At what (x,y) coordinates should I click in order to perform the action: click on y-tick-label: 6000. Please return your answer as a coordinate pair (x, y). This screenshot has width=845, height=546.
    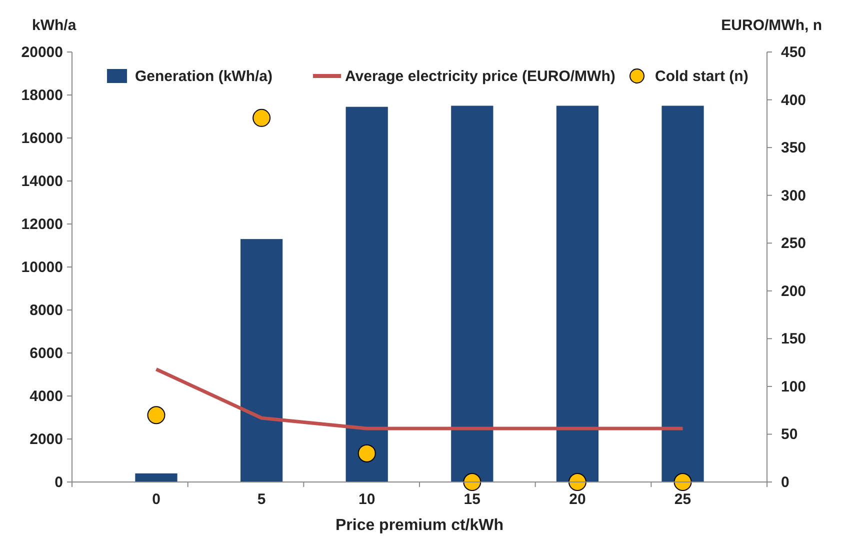
    Looking at the image, I should click on (46, 353).